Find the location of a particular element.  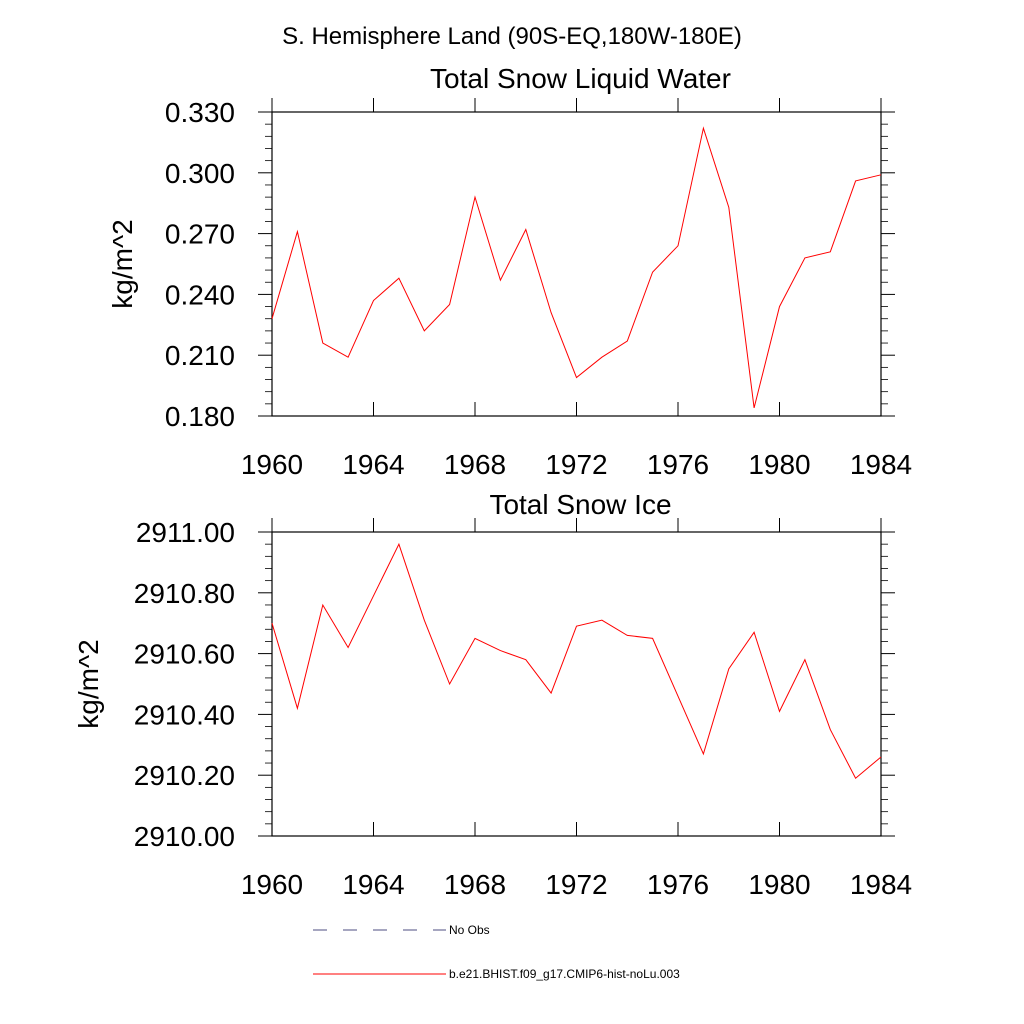

y-tick-label: 0.210 is located at coordinates (200, 355).